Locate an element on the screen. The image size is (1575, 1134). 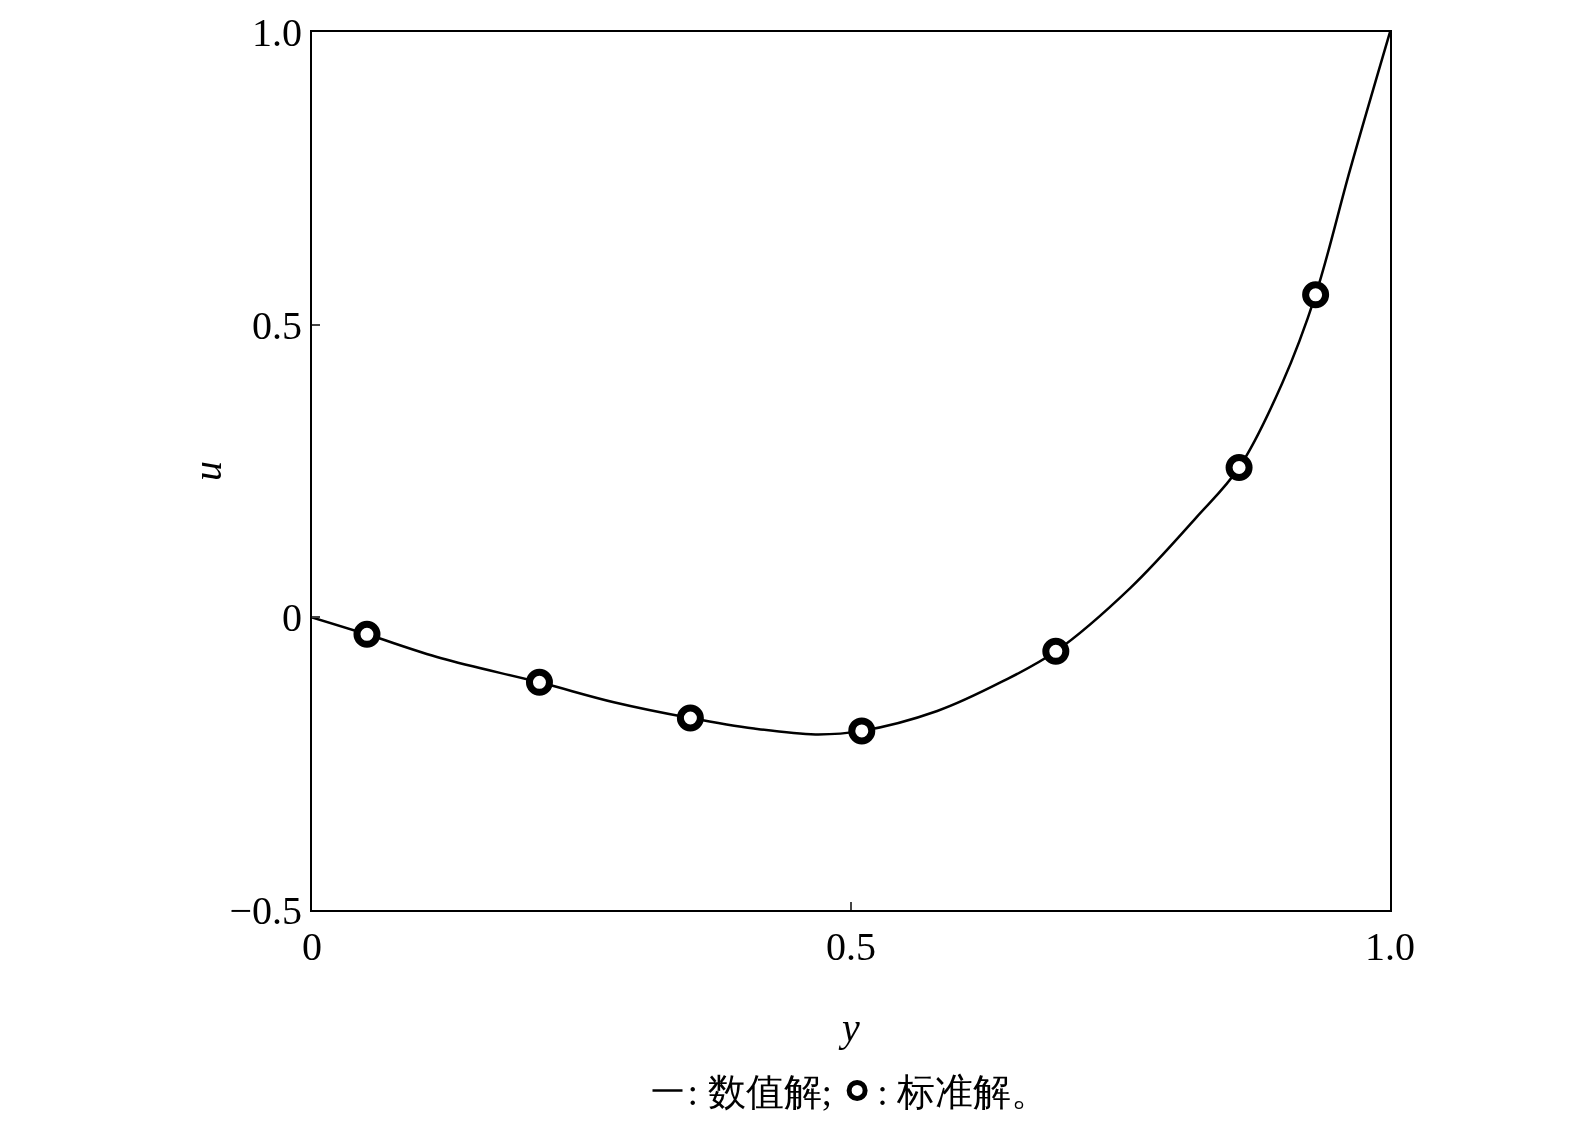
y-axis-title: u is located at coordinates (207, 471).